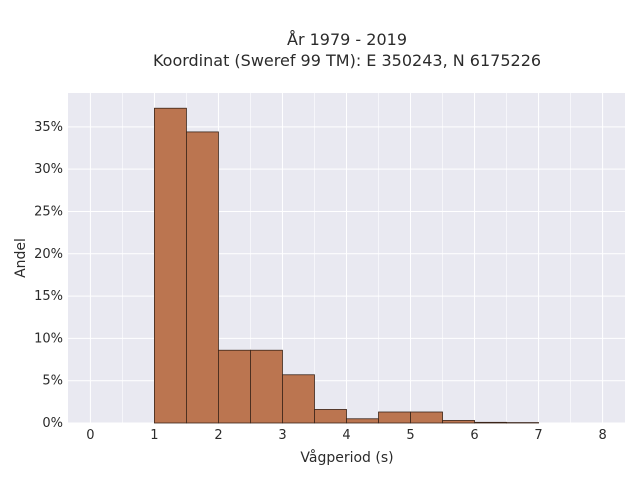 Image resolution: width=640 pixels, height=480 pixels. What do you see at coordinates (52, 381) in the screenshot?
I see `y-tick-label: 5%` at bounding box center [52, 381].